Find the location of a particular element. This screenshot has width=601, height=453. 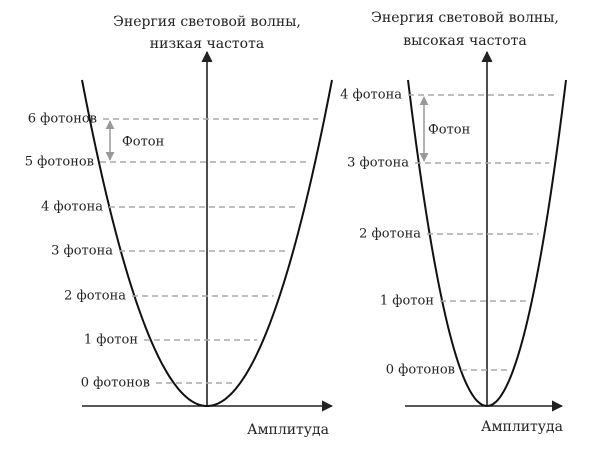

level-label: 6 фотонов is located at coordinates (62, 119).